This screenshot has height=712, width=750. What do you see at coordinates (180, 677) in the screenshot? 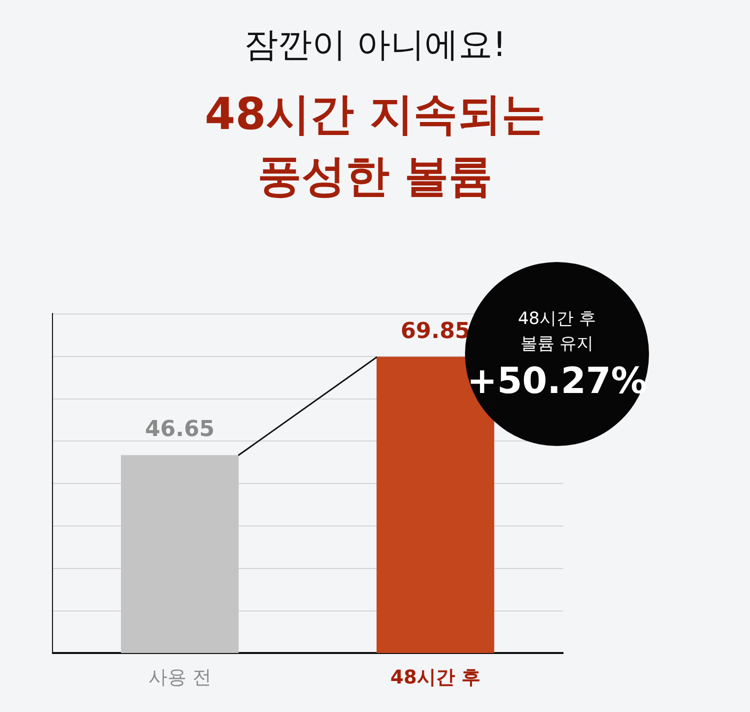
I see `x-tick-label: 사용 전` at bounding box center [180, 677].